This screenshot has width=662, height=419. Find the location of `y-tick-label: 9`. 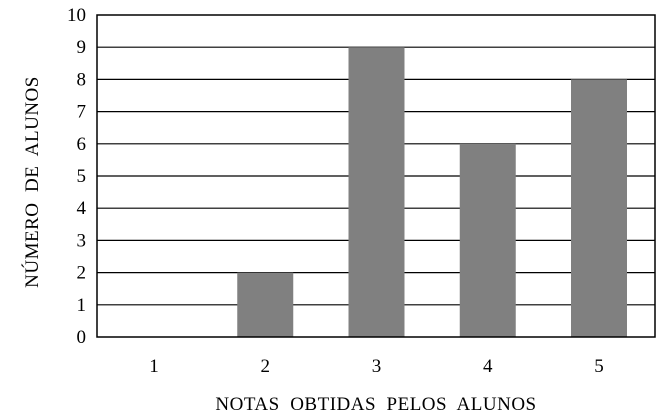

y-tick-label: 9 is located at coordinates (82, 47).